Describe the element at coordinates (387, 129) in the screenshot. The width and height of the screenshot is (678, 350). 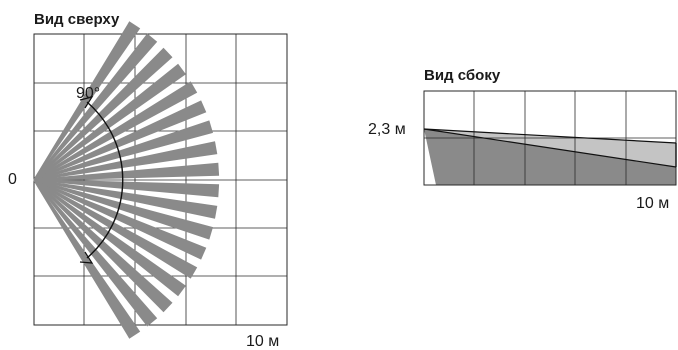
I see `height-label: 2,3 м` at that location.